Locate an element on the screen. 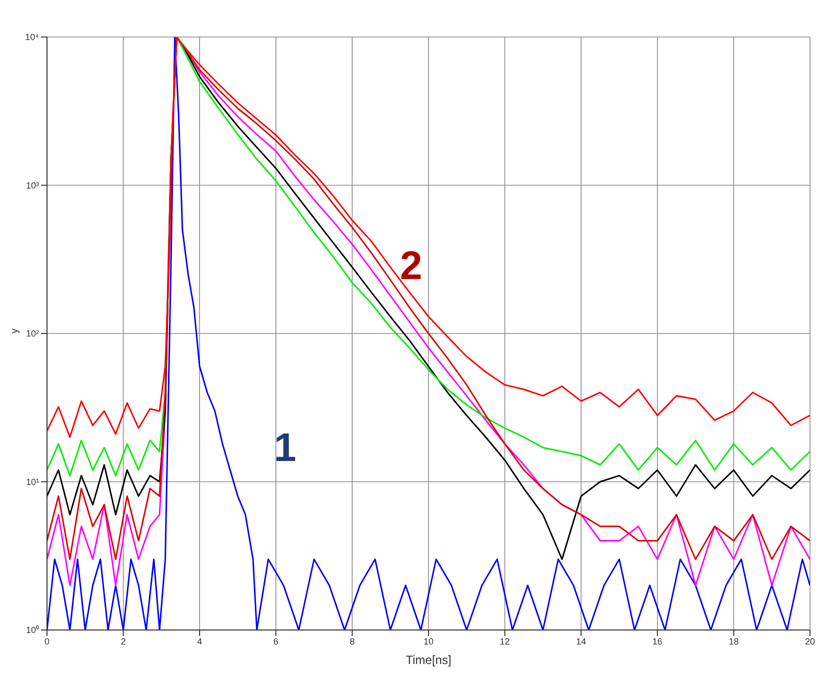 Image resolution: width=816 pixels, height=677 pixels. x-tick-label: 6 is located at coordinates (275, 641).